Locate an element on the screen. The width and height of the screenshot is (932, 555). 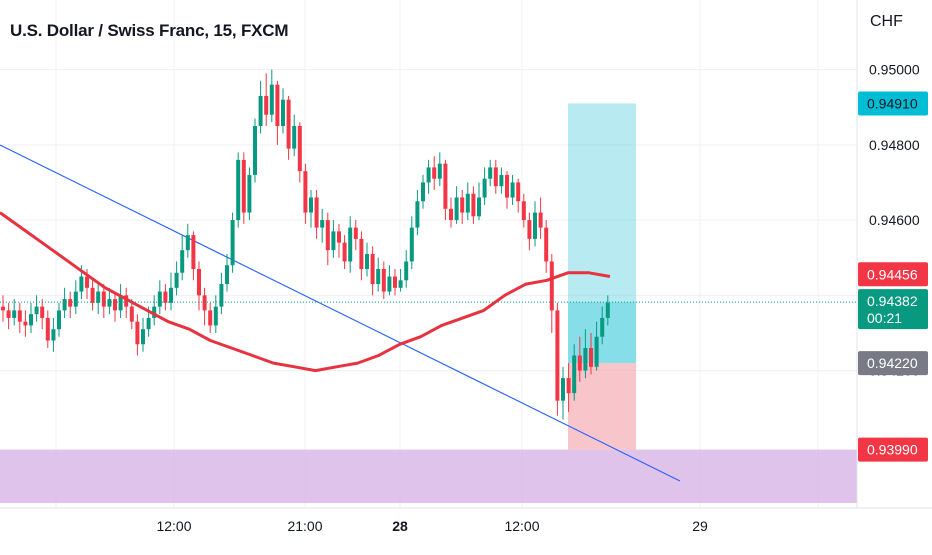
support-tag-value: 0.93990 is located at coordinates (892, 450).